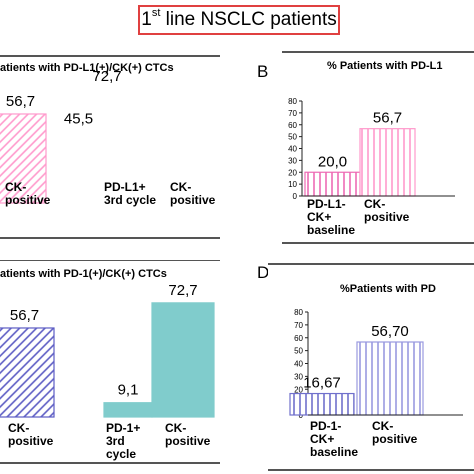 This screenshot has width=474, height=474. What do you see at coordinates (248, 19) in the screenshot?
I see `title-rest: line NSCLC patients` at bounding box center [248, 19].